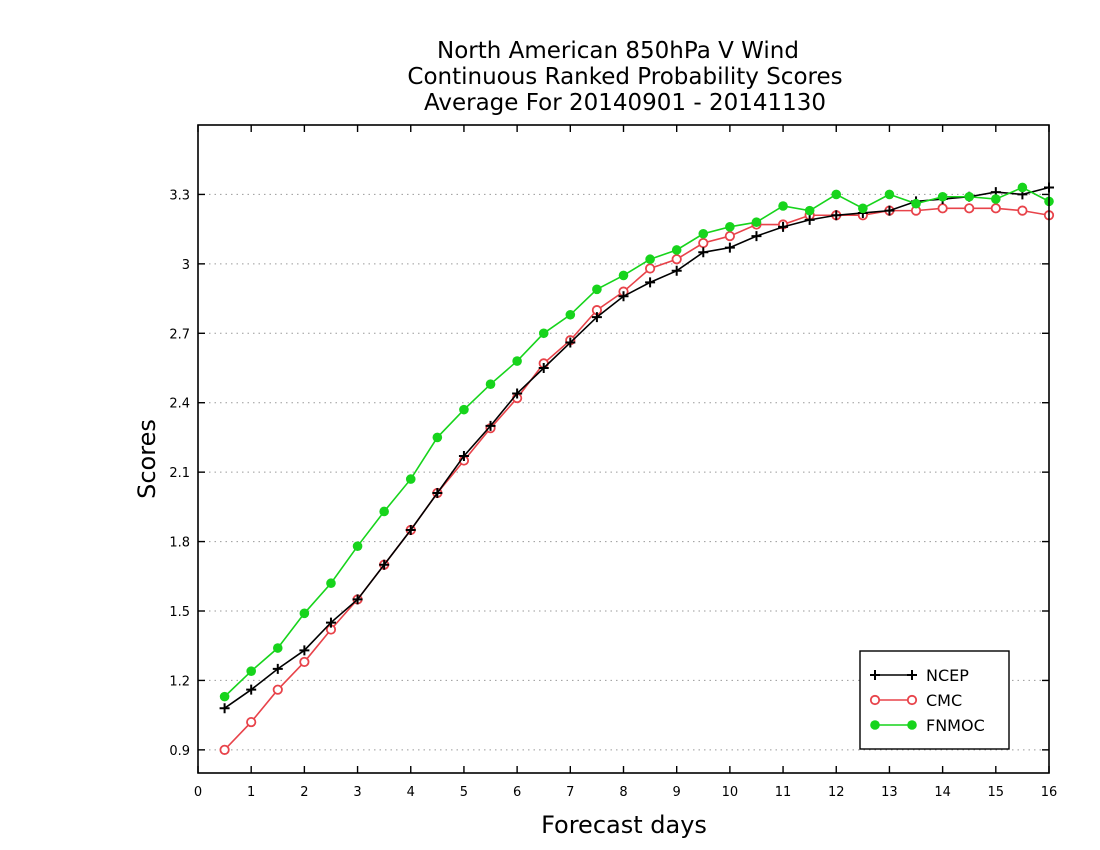 The width and height of the screenshot is (1100, 850). I want to click on x-tick-label: 2, so click(304, 792).